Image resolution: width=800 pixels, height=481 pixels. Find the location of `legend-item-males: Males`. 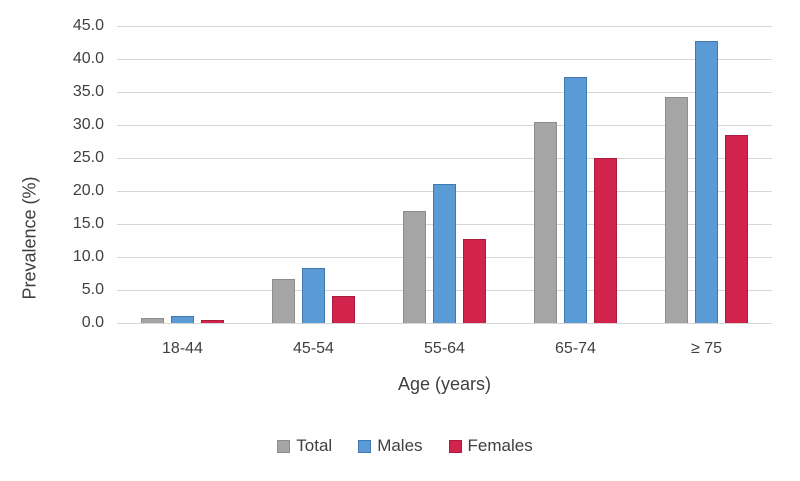

legend-item-males: Males is located at coordinates (390, 446).